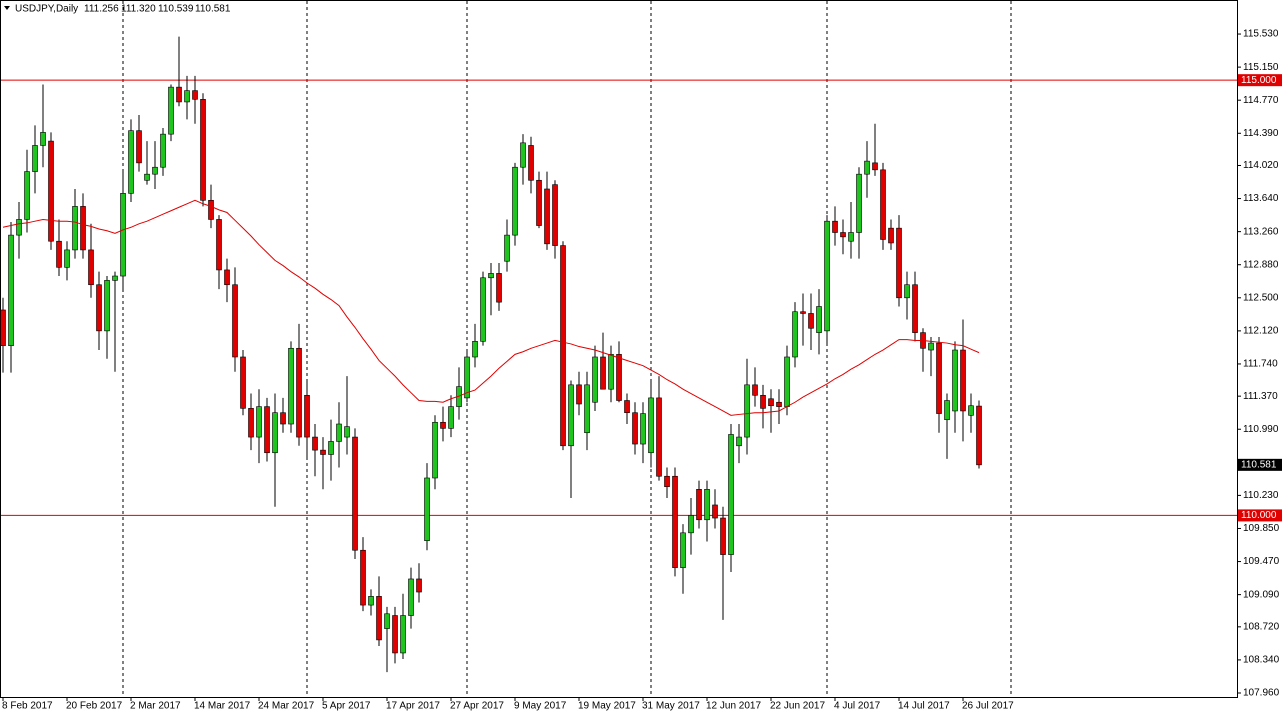 The width and height of the screenshot is (1283, 718). I want to click on level-label: 115.000, so click(1259, 80).